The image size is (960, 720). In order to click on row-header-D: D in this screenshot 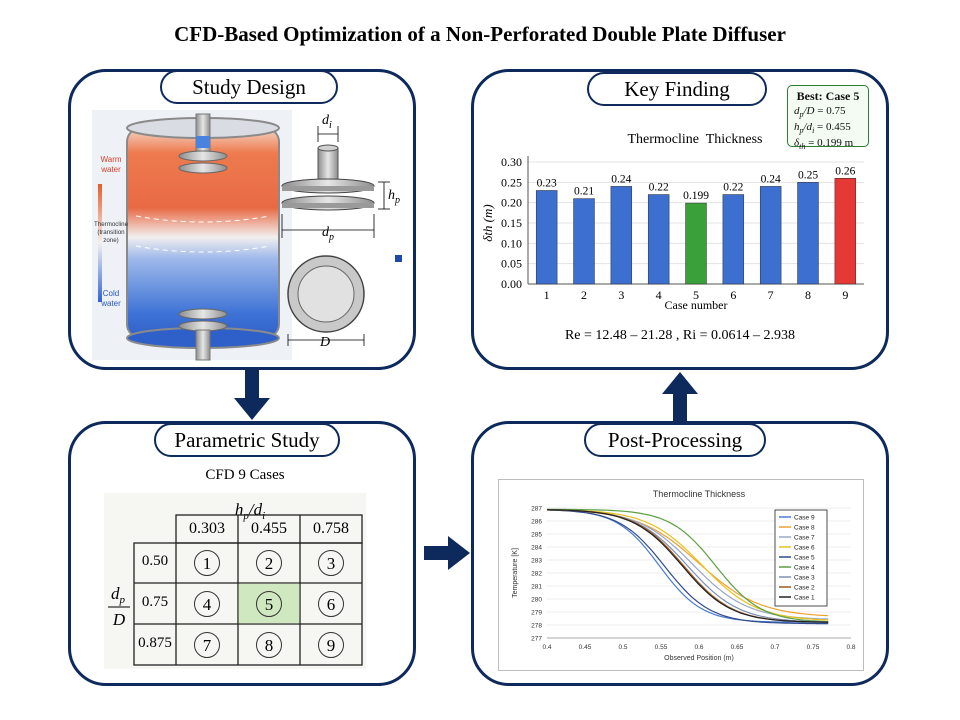, I will do `click(119, 619)`.